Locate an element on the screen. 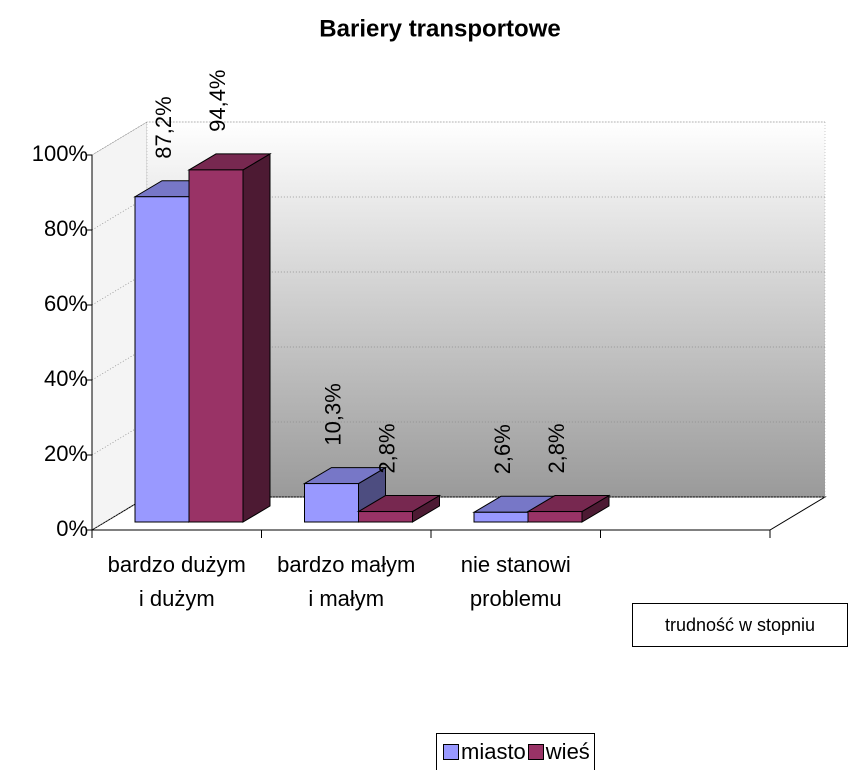 This screenshot has height=771, width=849. x-tick-label: bardzo małym i małym is located at coordinates (346, 581).